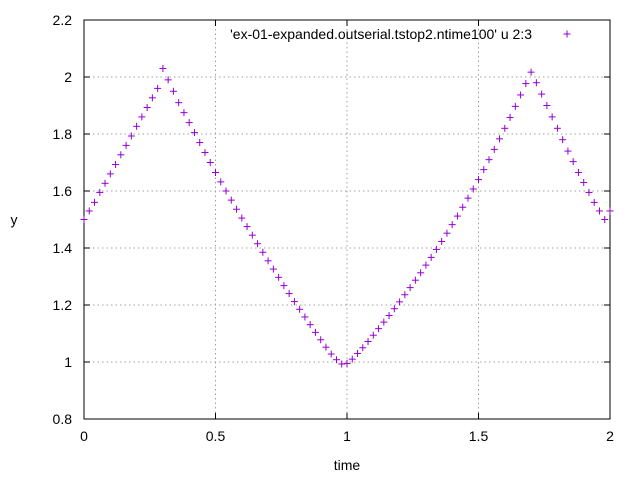 This screenshot has width=640, height=480. I want to click on y-tick-label: 2.2, so click(63, 20).